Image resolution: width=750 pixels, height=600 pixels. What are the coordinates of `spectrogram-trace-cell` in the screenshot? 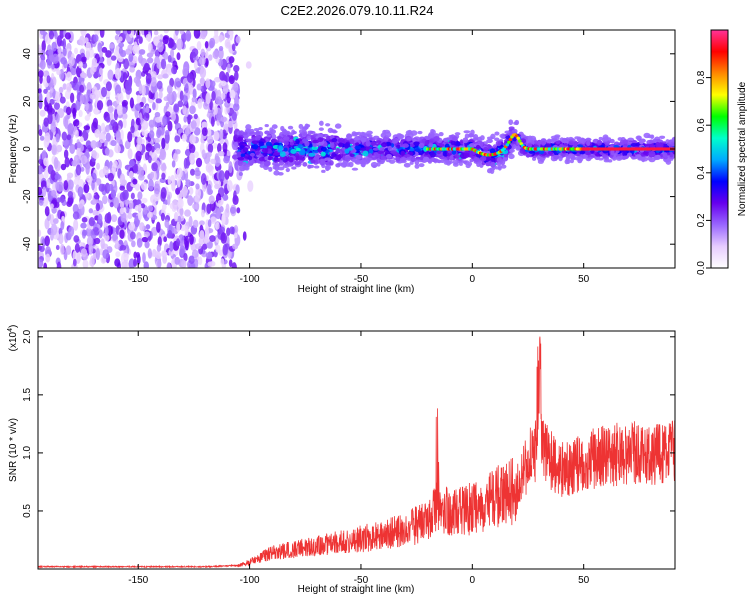 It's located at (519, 141).